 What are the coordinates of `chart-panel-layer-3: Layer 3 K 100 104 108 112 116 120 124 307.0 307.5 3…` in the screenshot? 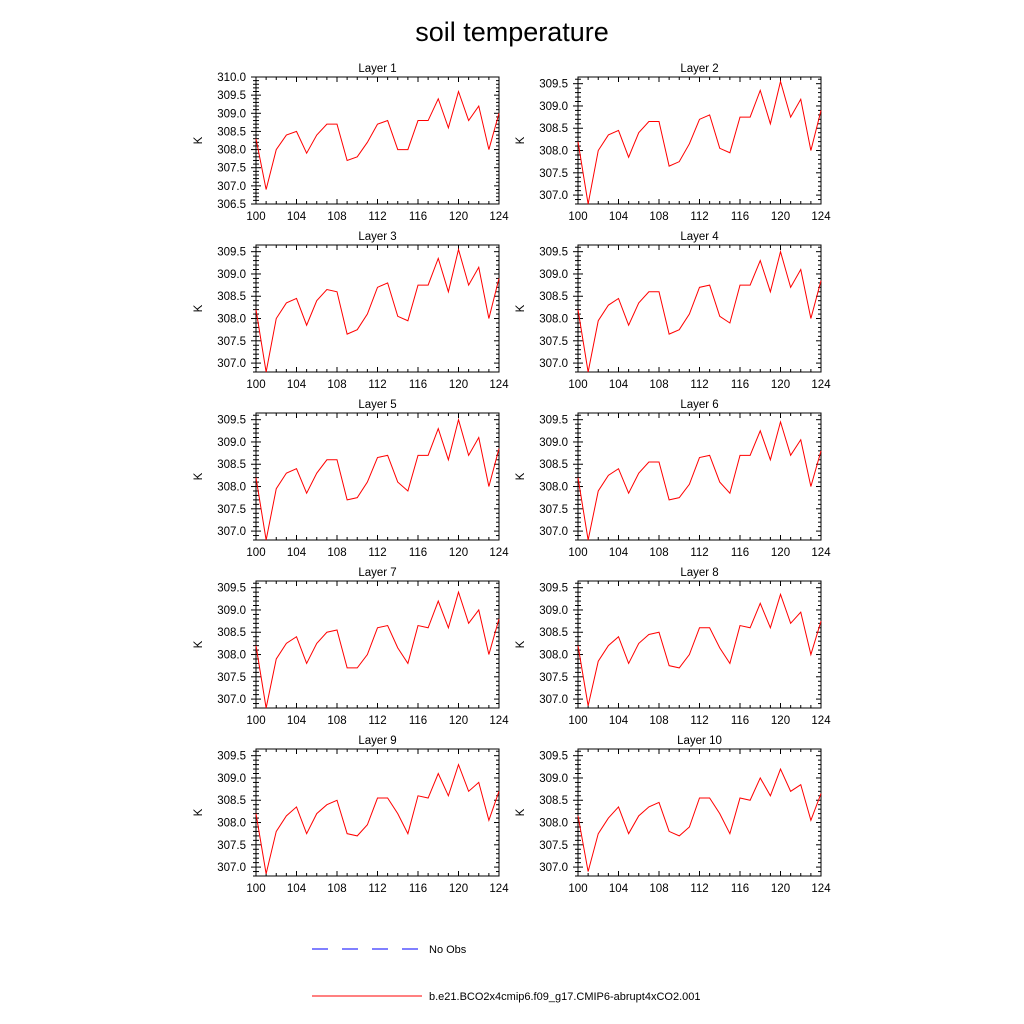 It's located at (351, 311).